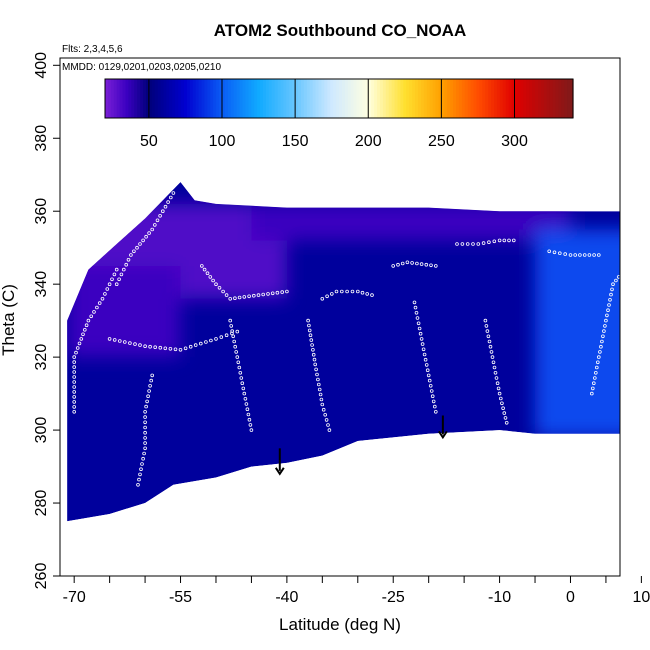 The height and width of the screenshot is (650, 650). I want to click on flights-annotation: Flts: 2,3,4,5,6, so click(92, 49).